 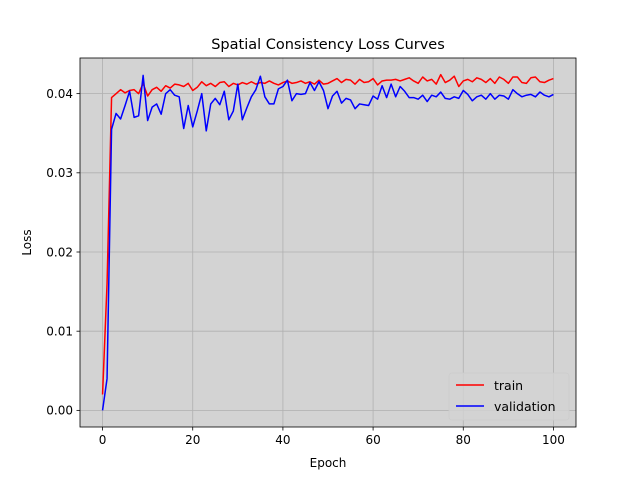 What do you see at coordinates (282, 440) in the screenshot?
I see `x-tick-label: 40` at bounding box center [282, 440].